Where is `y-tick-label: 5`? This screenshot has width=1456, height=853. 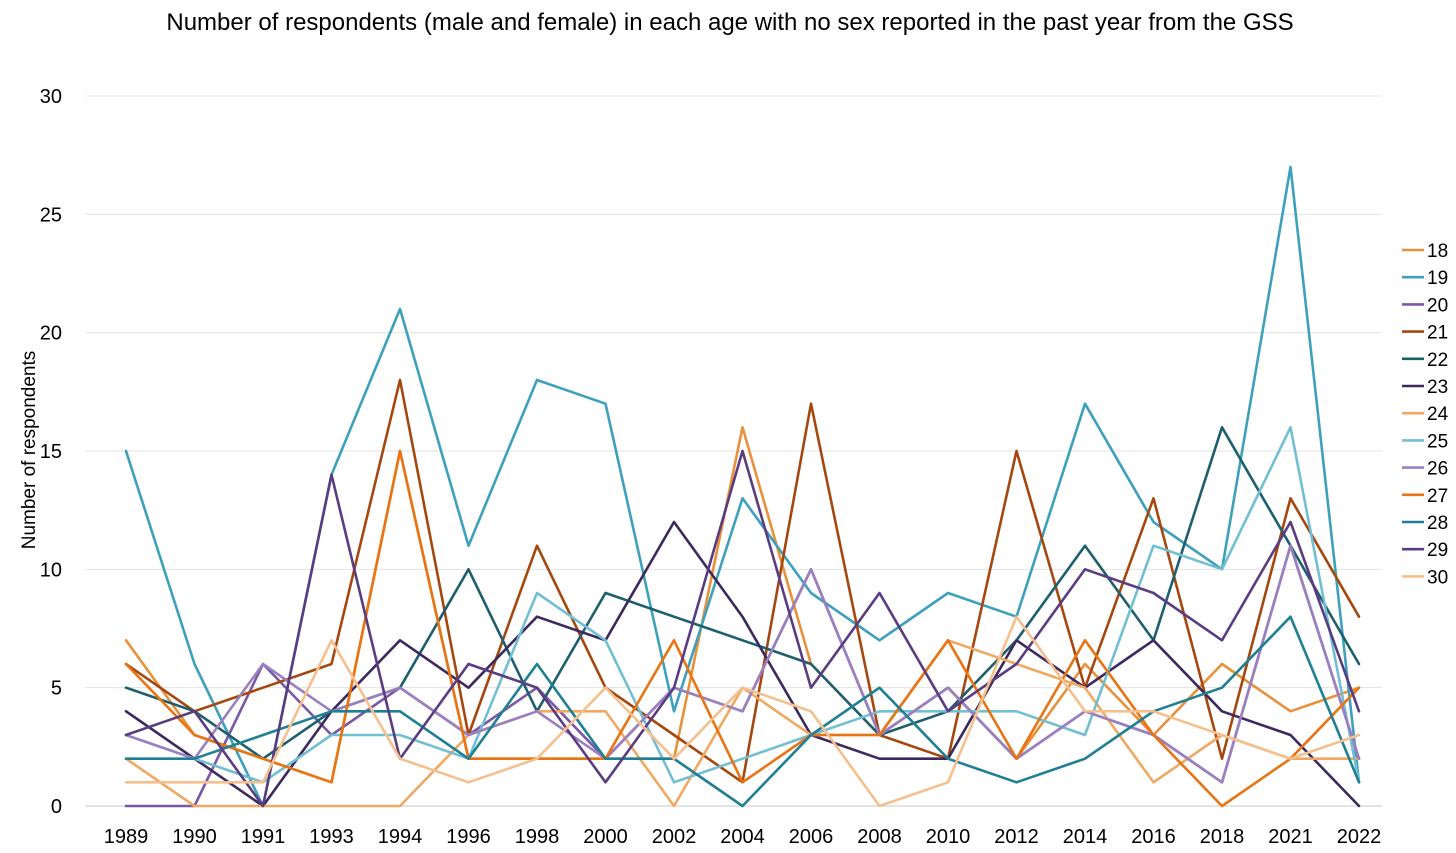
y-tick-label: 5 is located at coordinates (56, 689).